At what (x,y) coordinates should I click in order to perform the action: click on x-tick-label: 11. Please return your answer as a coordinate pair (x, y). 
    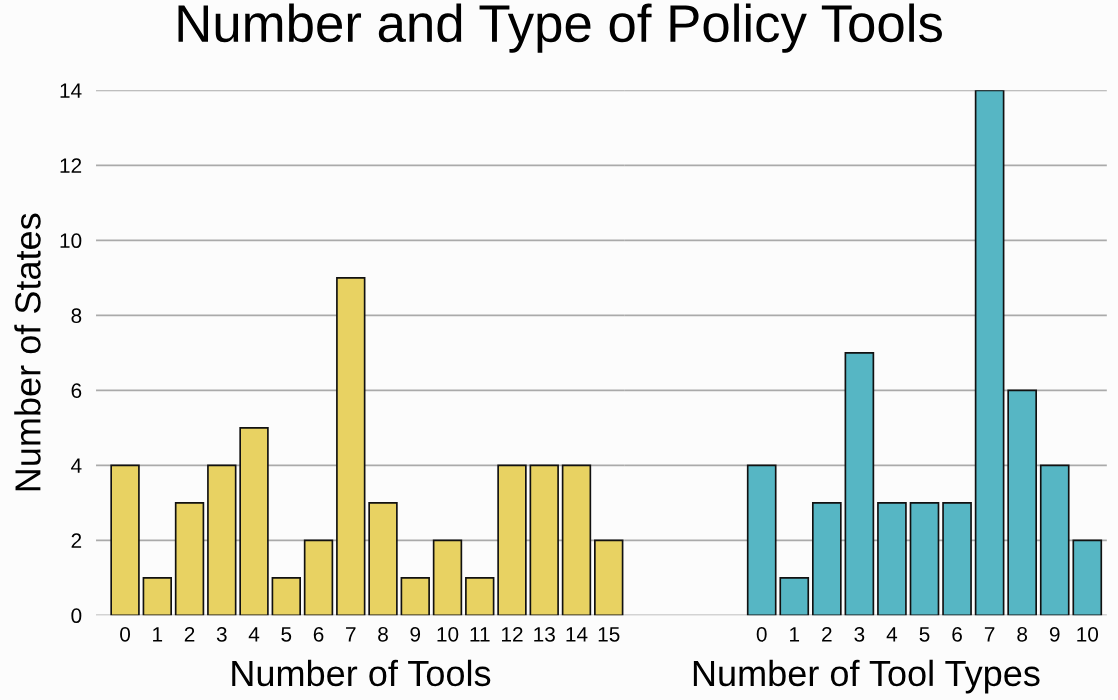
    Looking at the image, I should click on (480, 634).